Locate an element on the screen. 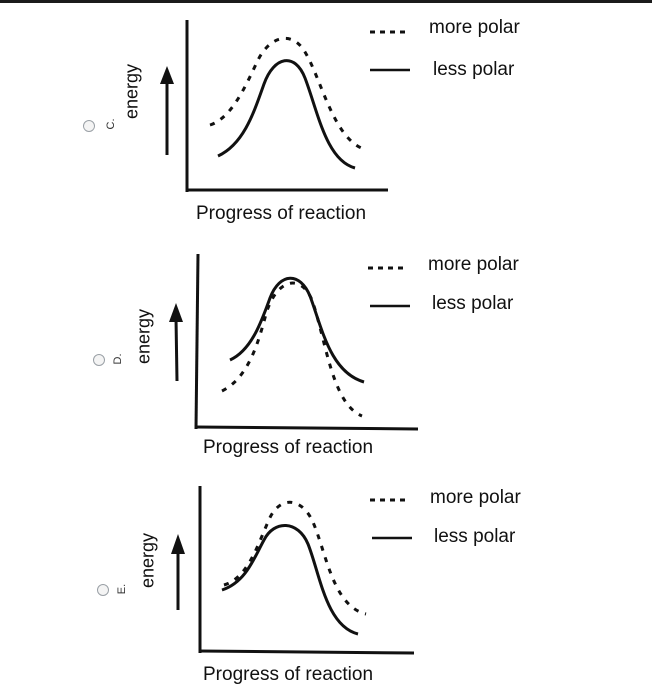 The width and height of the screenshot is (652, 700). radio-option-d is located at coordinates (99, 360).